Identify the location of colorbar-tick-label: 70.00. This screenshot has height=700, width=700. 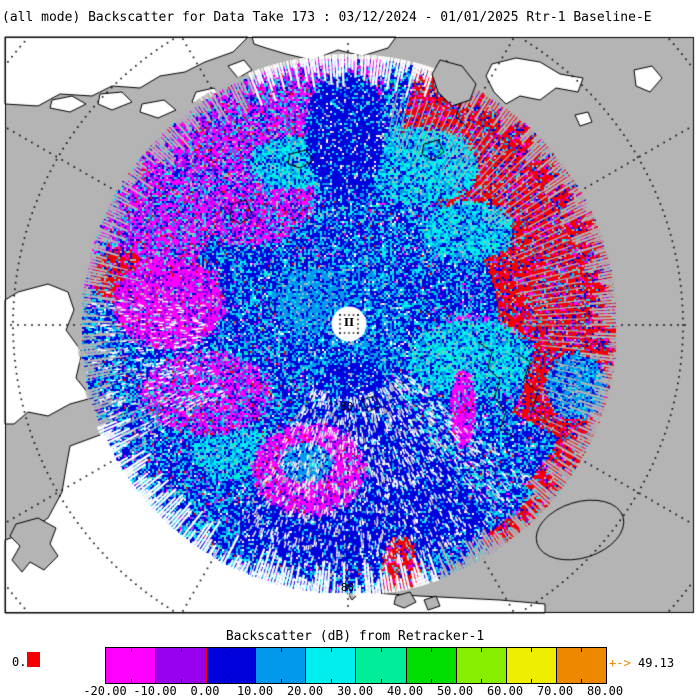
(555, 691).